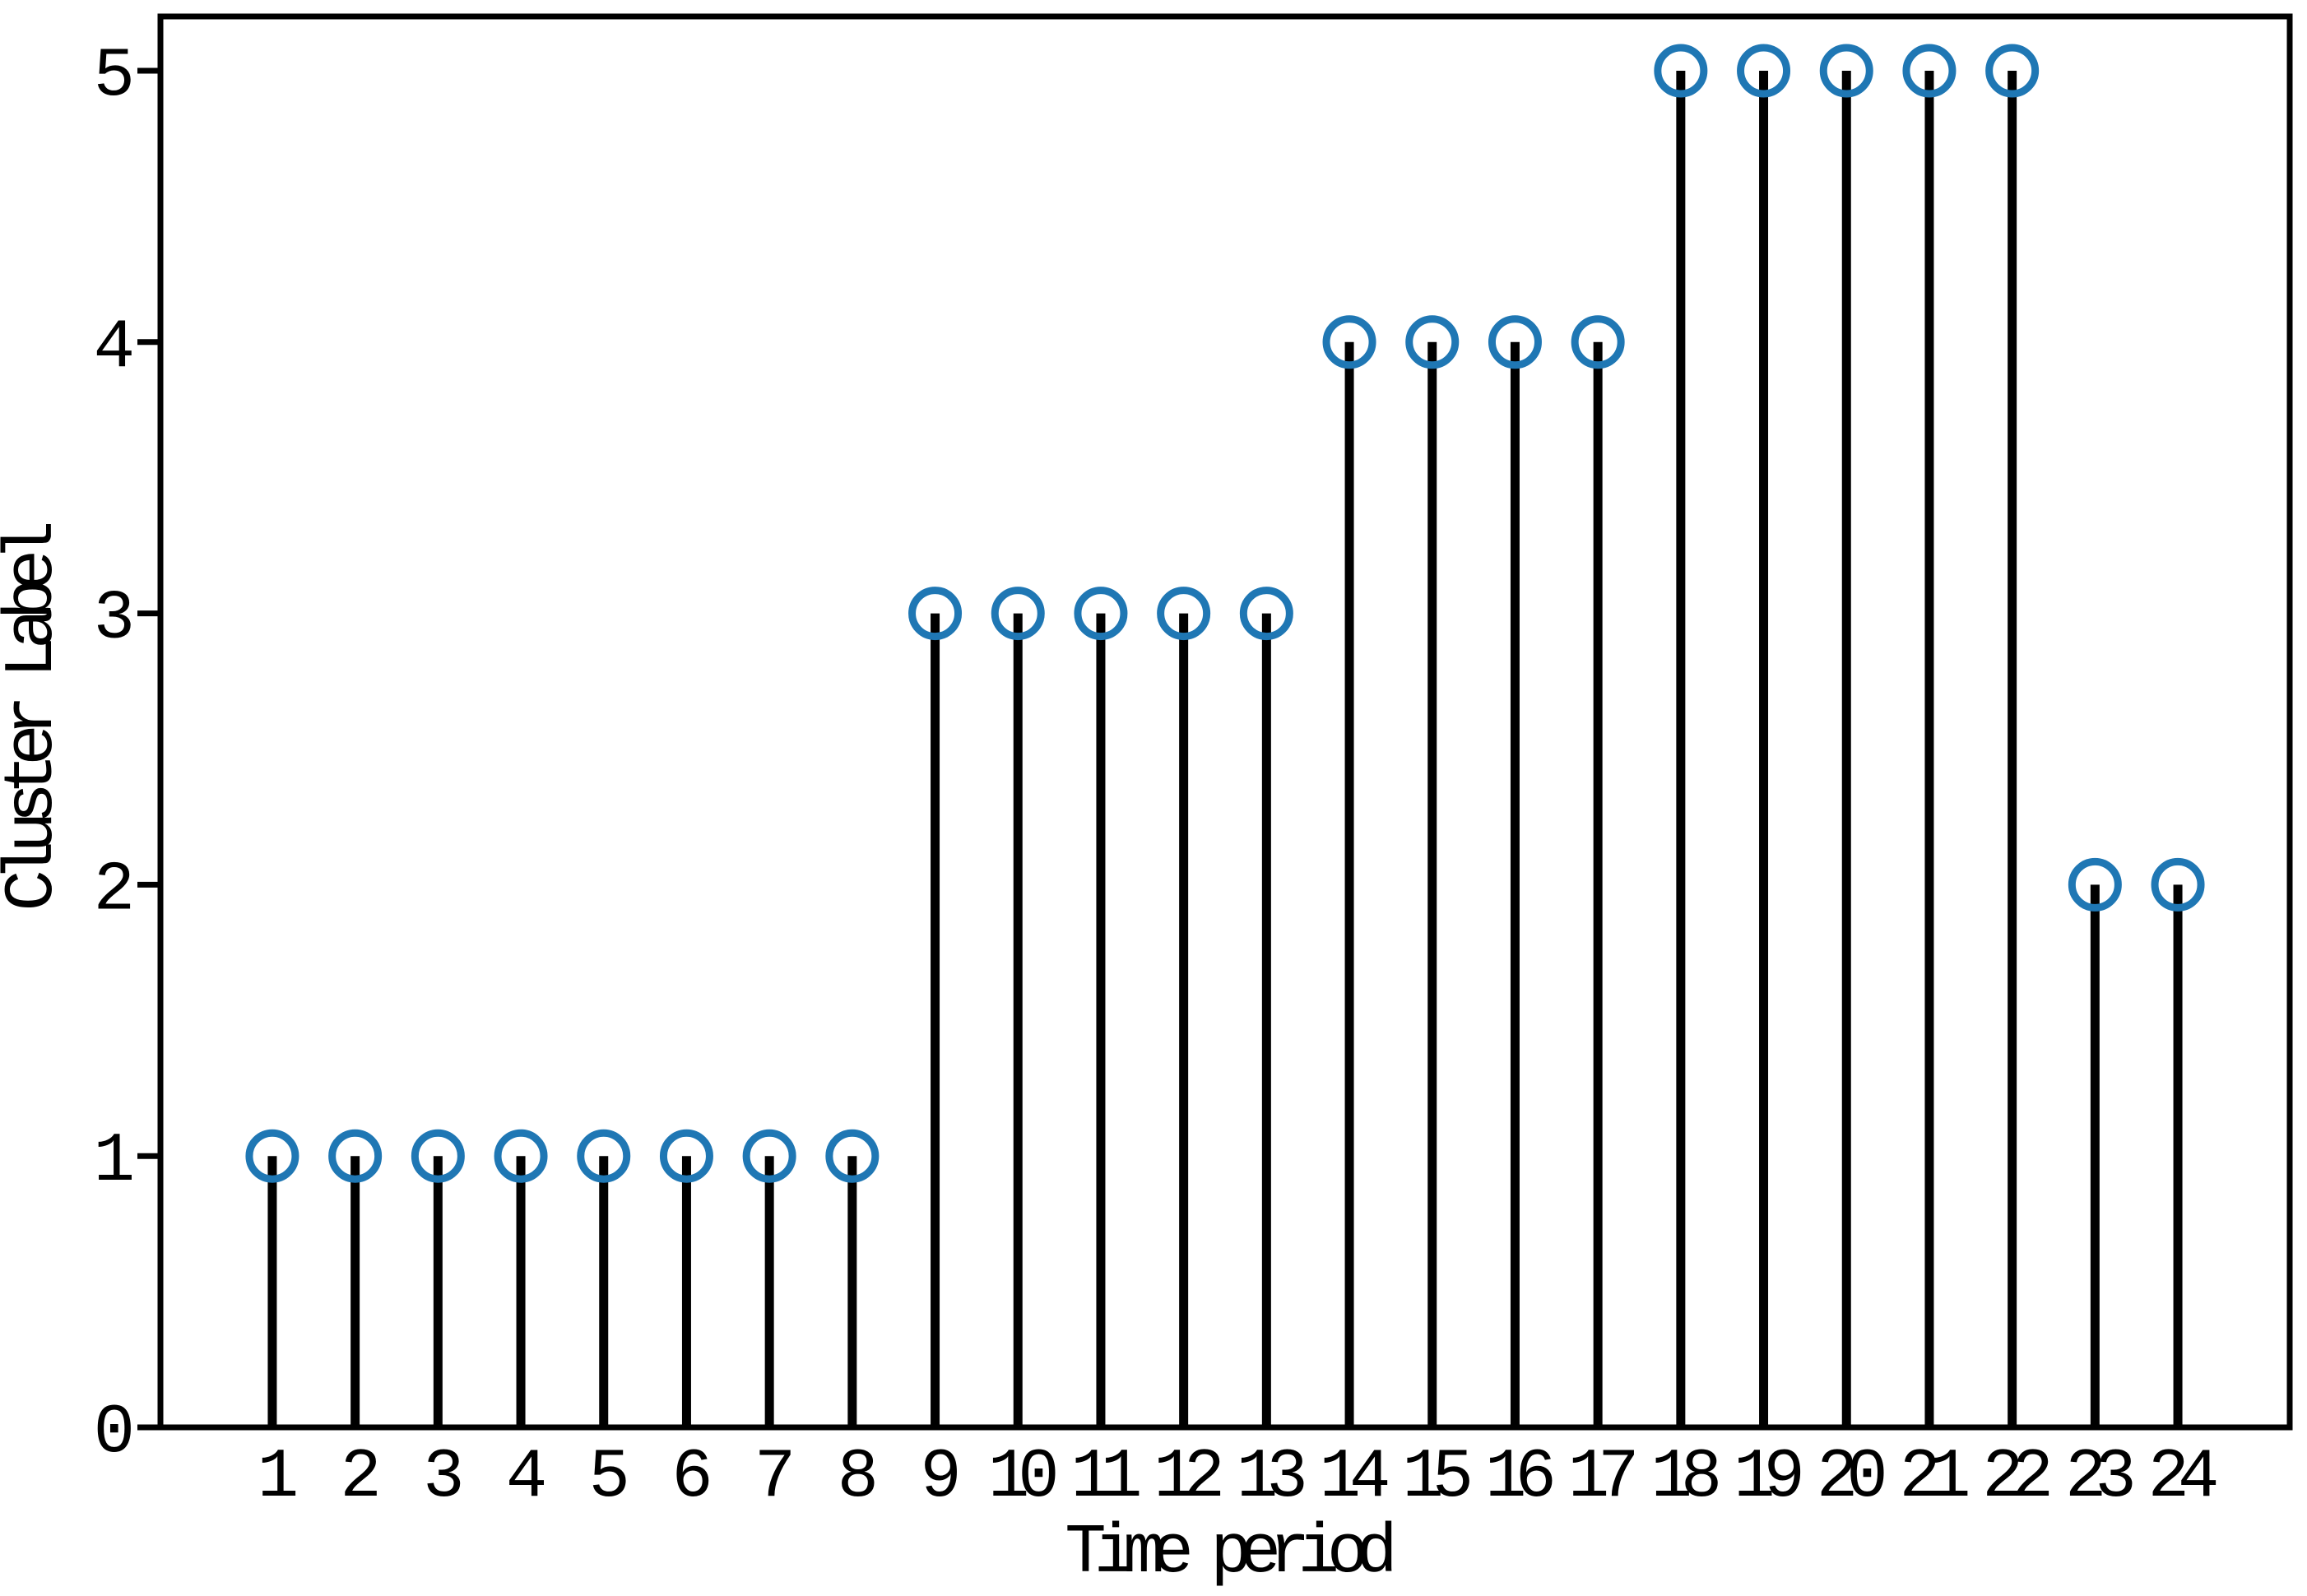 This screenshot has height=1596, width=2307. What do you see at coordinates (1354, 1478) in the screenshot?
I see `x-tick-label: 14` at bounding box center [1354, 1478].